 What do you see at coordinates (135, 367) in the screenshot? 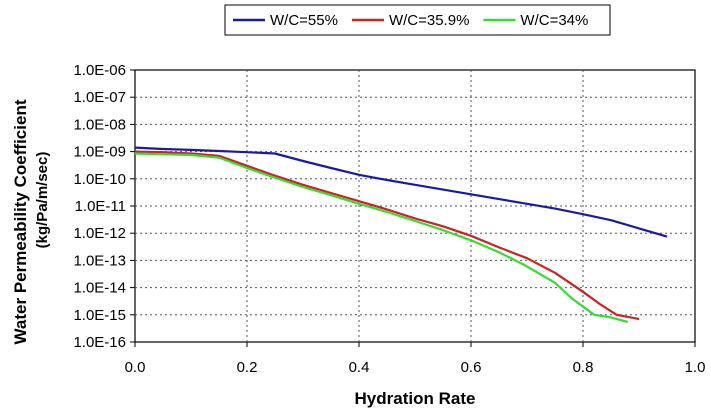
I see `x-tick-label: 0.0` at bounding box center [135, 367].